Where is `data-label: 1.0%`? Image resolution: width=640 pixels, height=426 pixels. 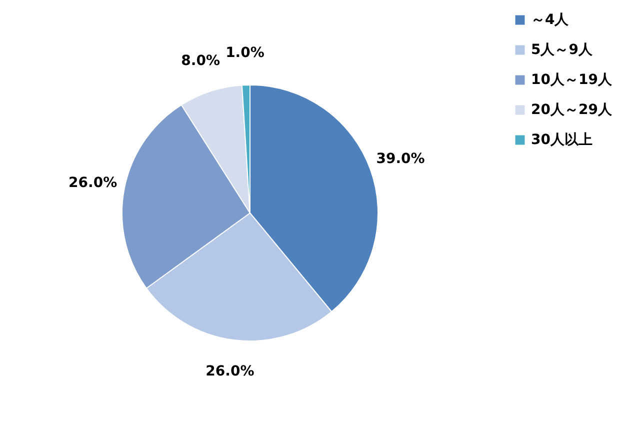
data-label: 1.0% is located at coordinates (245, 53).